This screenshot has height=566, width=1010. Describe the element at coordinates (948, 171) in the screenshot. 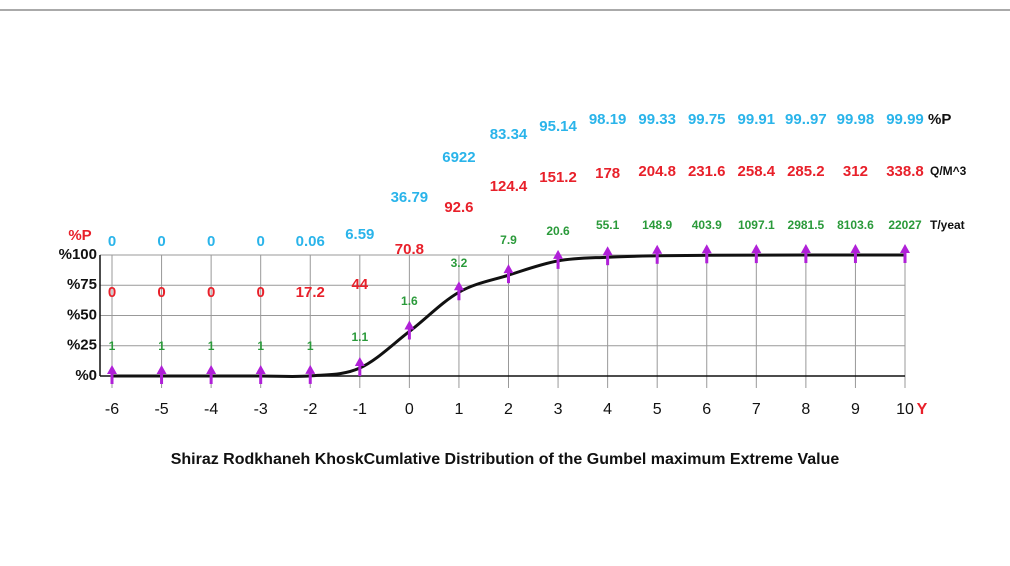

I see `row-label: Q/M^3` at that location.